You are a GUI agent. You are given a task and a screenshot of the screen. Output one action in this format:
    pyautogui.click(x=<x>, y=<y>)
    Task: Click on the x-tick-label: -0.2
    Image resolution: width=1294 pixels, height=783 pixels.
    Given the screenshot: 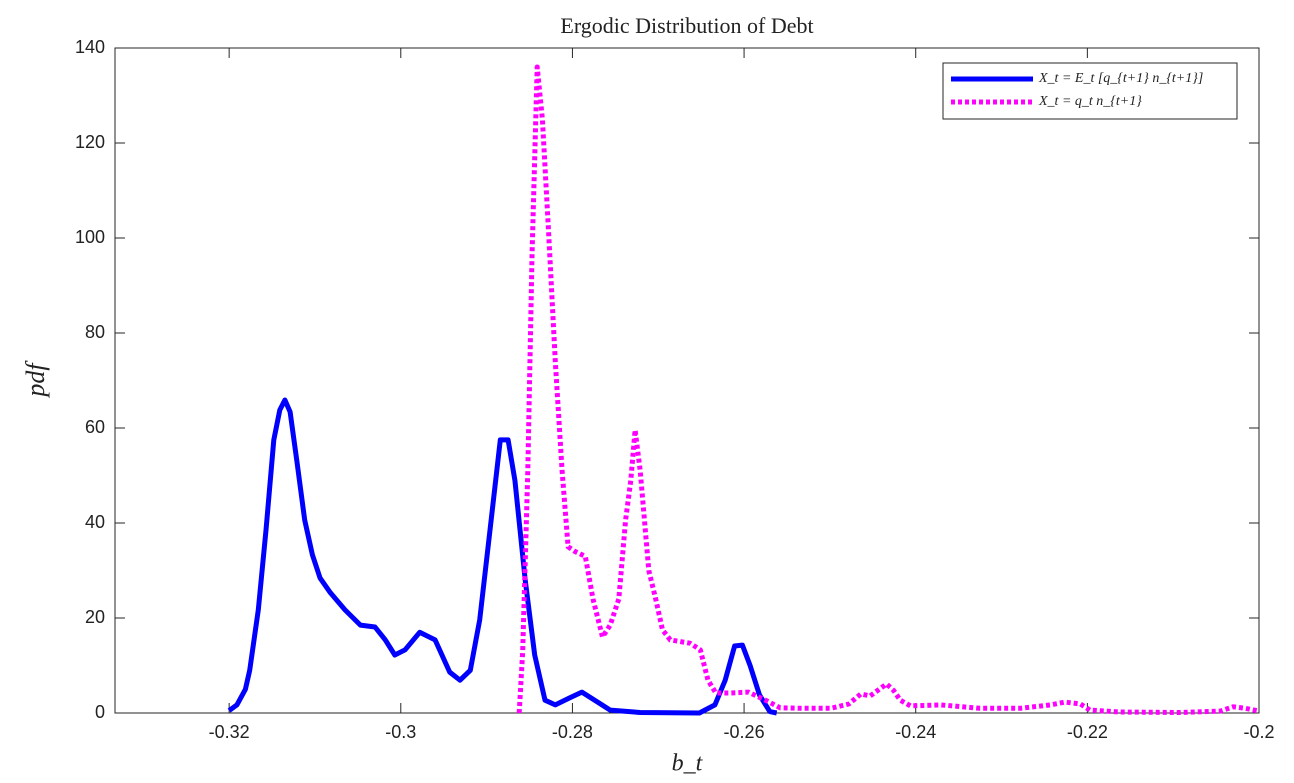 What is the action you would take?
    pyautogui.click(x=1258, y=732)
    